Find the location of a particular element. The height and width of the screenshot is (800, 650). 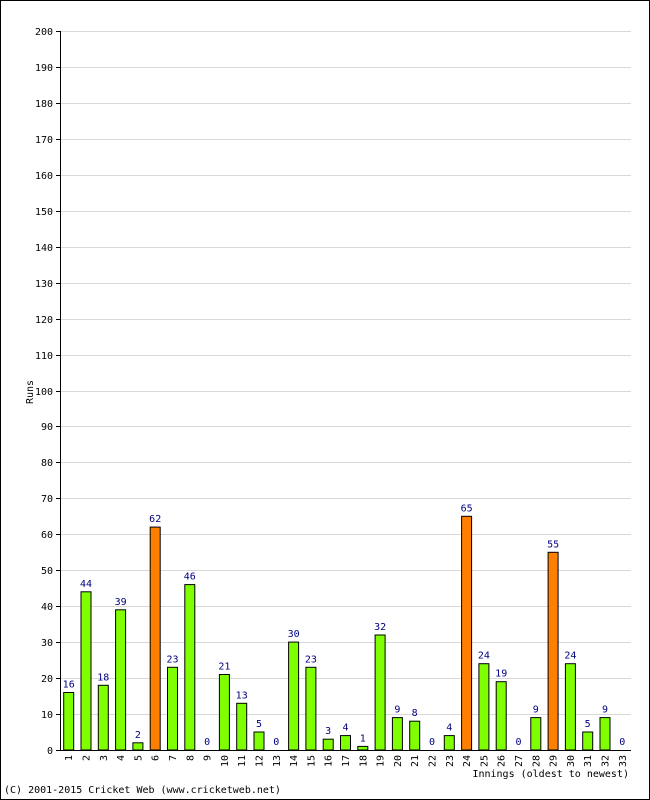

data-label: 30 is located at coordinates (294, 634).